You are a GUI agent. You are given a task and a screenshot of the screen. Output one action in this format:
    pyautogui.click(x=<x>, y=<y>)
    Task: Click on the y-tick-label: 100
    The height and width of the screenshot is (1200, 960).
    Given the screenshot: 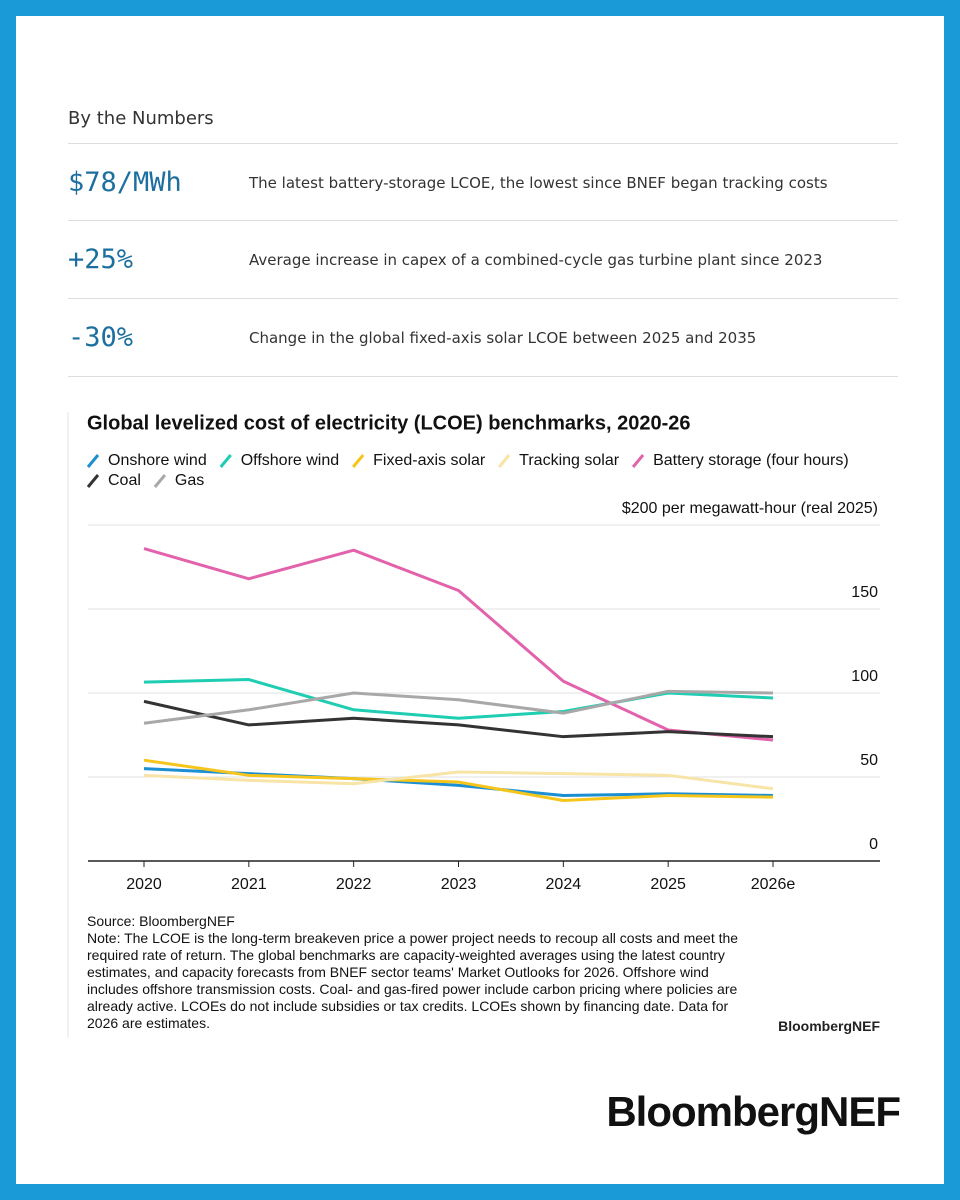 What is the action you would take?
    pyautogui.click(x=864, y=676)
    